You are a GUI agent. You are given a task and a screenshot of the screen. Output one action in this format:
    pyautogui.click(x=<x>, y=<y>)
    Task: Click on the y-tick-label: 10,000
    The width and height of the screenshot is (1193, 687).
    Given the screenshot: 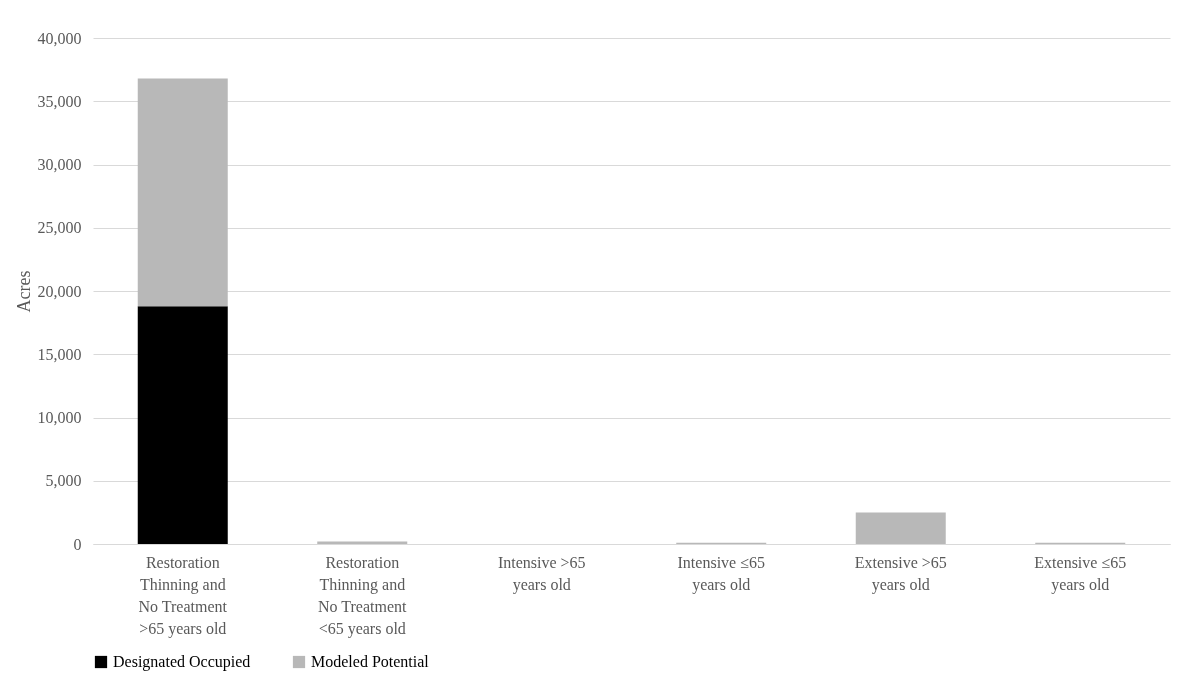 What is the action you would take?
    pyautogui.click(x=59, y=417)
    